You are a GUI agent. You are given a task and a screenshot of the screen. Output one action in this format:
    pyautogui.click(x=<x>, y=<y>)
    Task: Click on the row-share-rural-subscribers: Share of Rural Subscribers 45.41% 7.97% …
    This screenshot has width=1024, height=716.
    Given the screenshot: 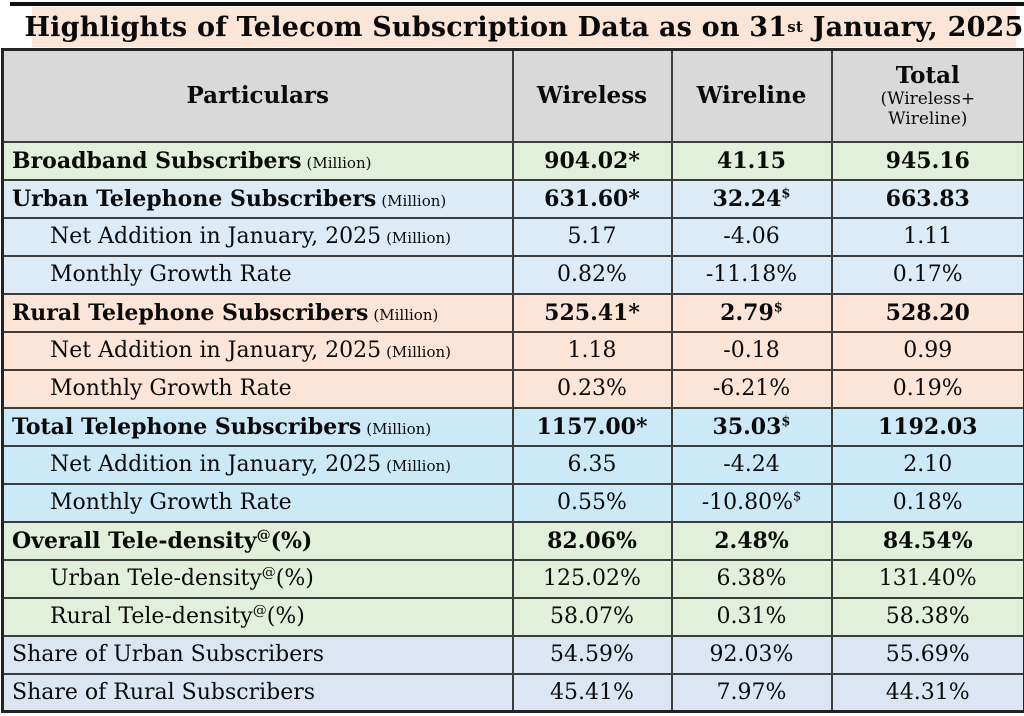 What is the action you would take?
    pyautogui.click(x=512, y=692)
    